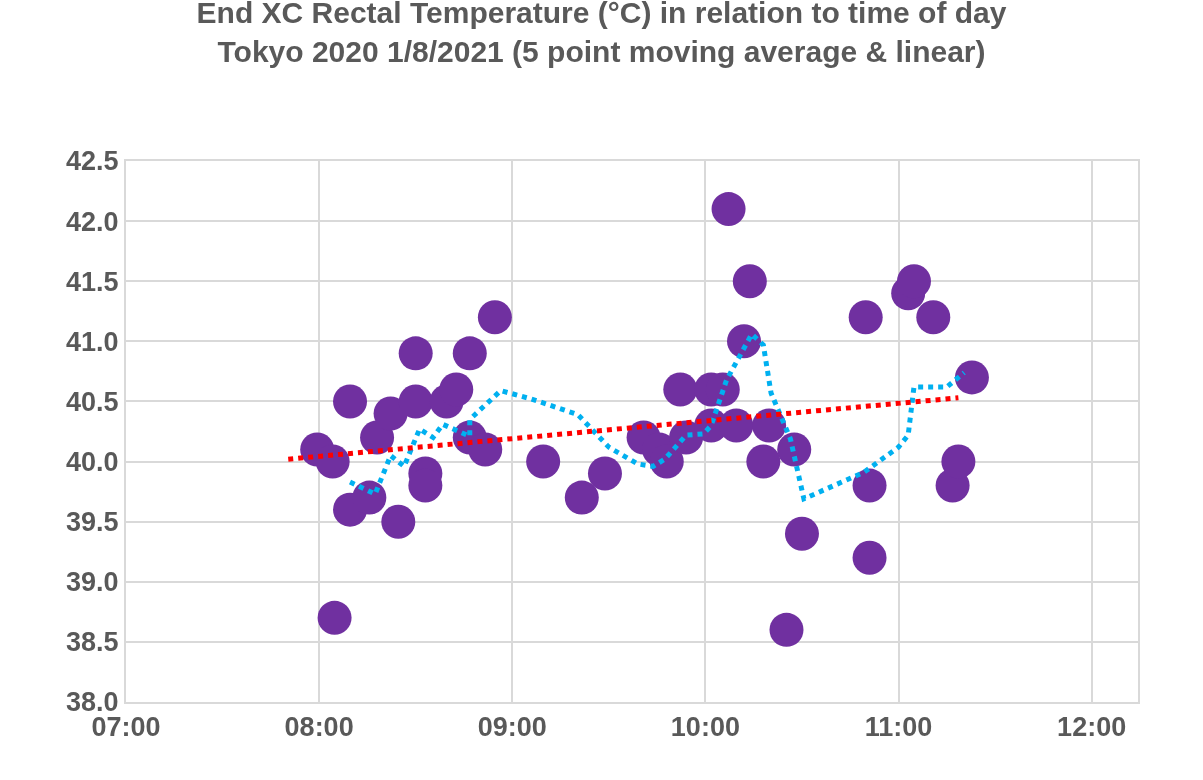  Describe the element at coordinates (92, 281) in the screenshot. I see `y-tick-label: 41.5` at that location.